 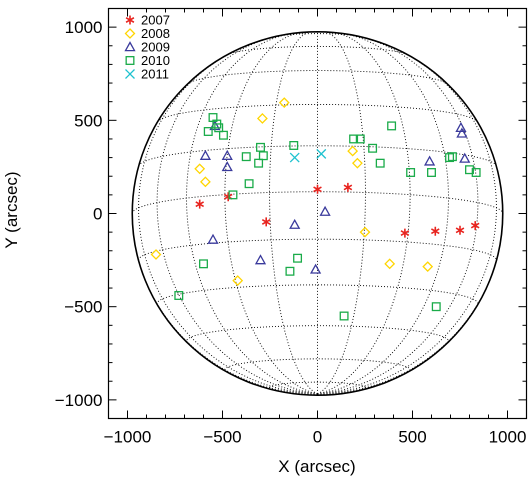 I want to click on y-axis-title: Y (arcsec), so click(x=11, y=209).